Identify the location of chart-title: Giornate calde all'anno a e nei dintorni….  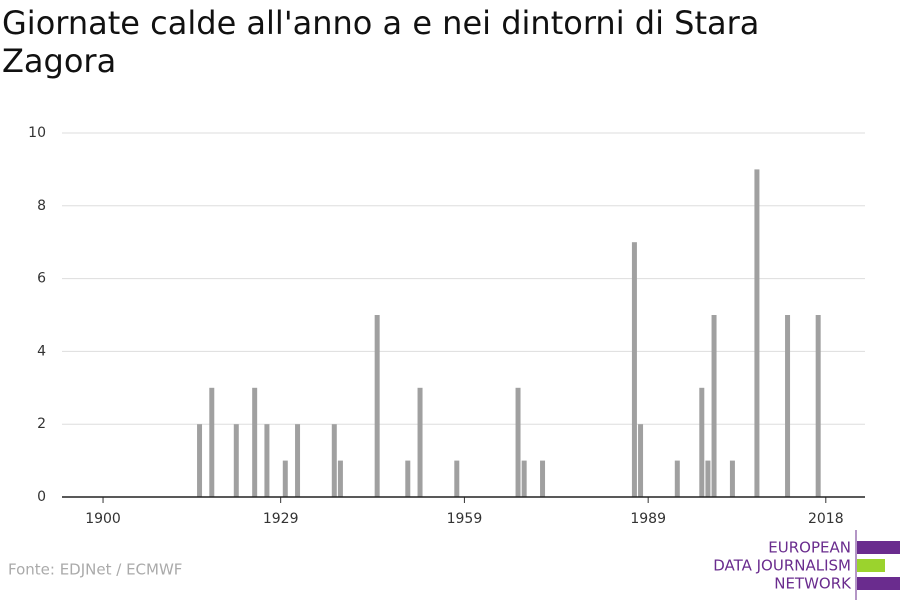
(381, 42).